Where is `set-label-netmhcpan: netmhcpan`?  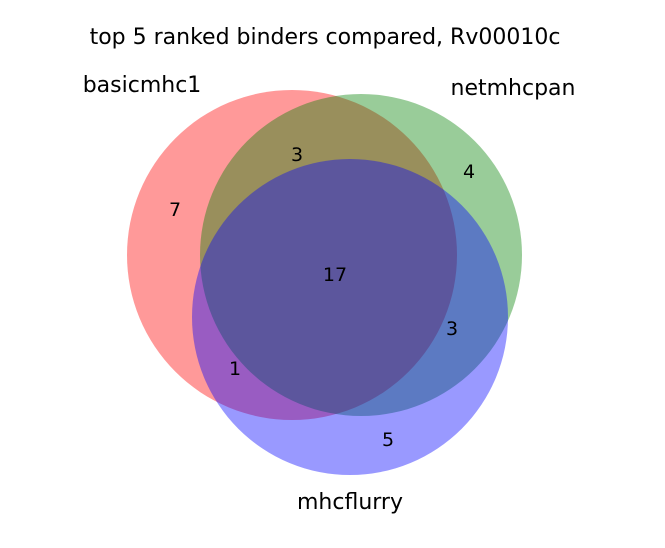
set-label-netmhcpan: netmhcpan is located at coordinates (513, 88).